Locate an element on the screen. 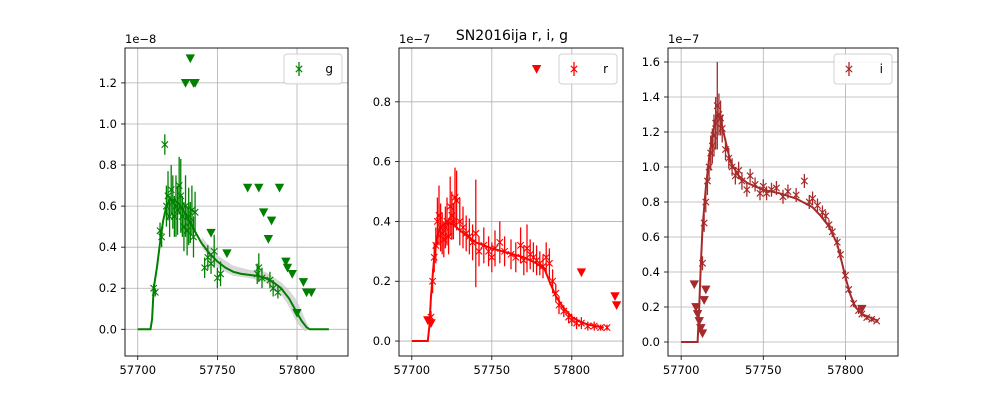 Image resolution: width=1000 pixels, height=400 pixels. legend-label: g is located at coordinates (329, 69).